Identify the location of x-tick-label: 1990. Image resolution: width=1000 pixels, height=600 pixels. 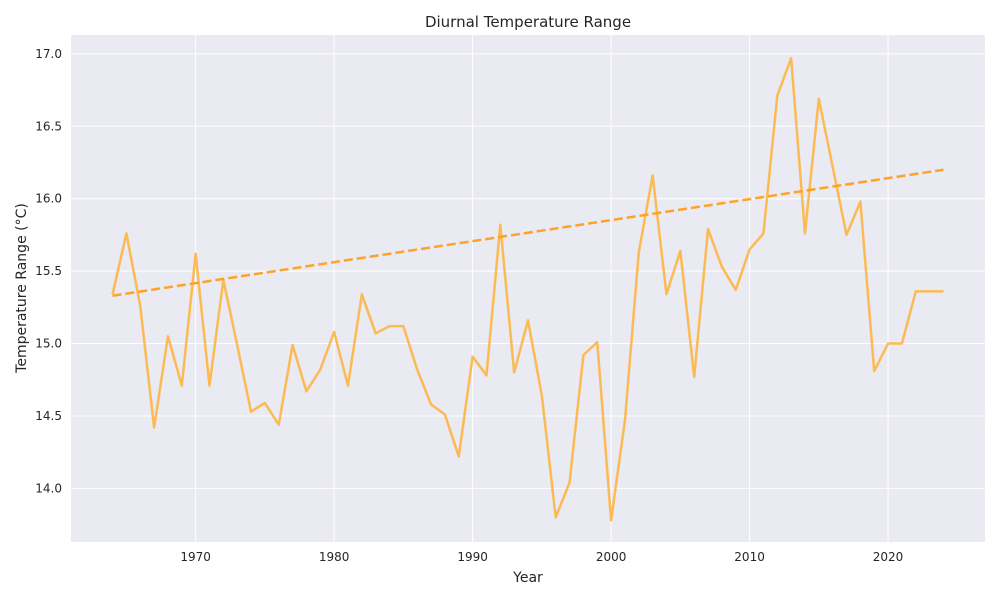
(472, 557).